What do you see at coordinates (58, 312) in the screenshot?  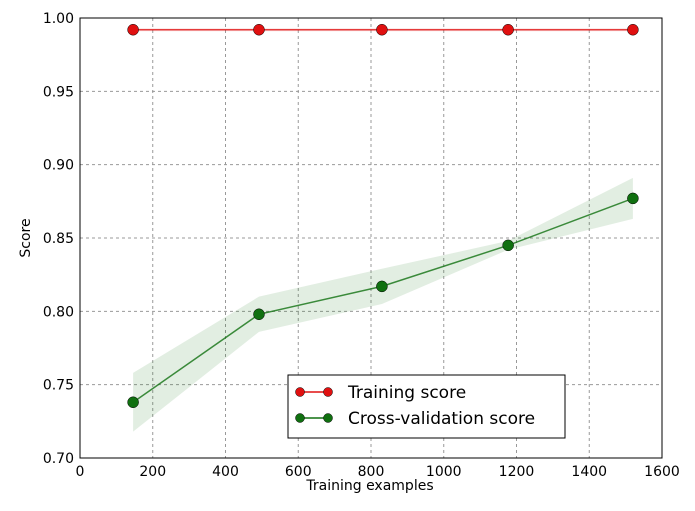 I see `y-tick-label: 0.80` at bounding box center [58, 312].